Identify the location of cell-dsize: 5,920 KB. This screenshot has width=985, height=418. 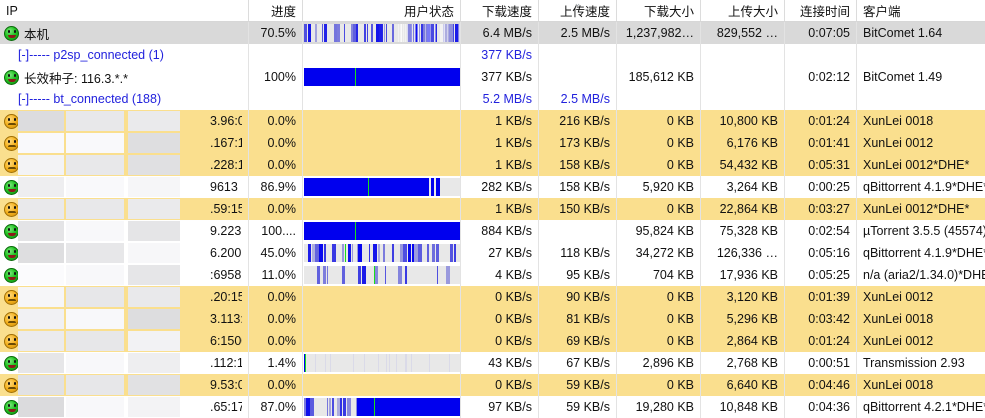
(658, 187).